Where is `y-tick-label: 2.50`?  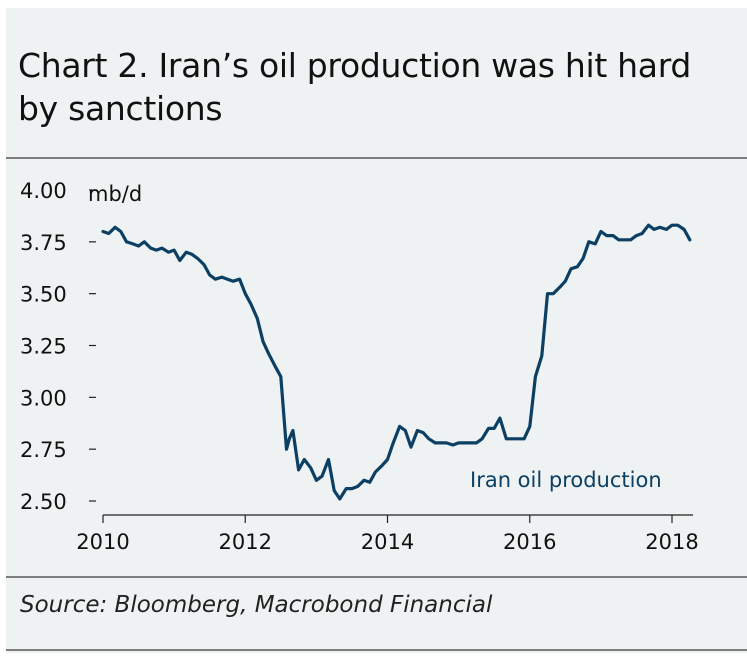
y-tick-label: 2.50 is located at coordinates (43, 502).